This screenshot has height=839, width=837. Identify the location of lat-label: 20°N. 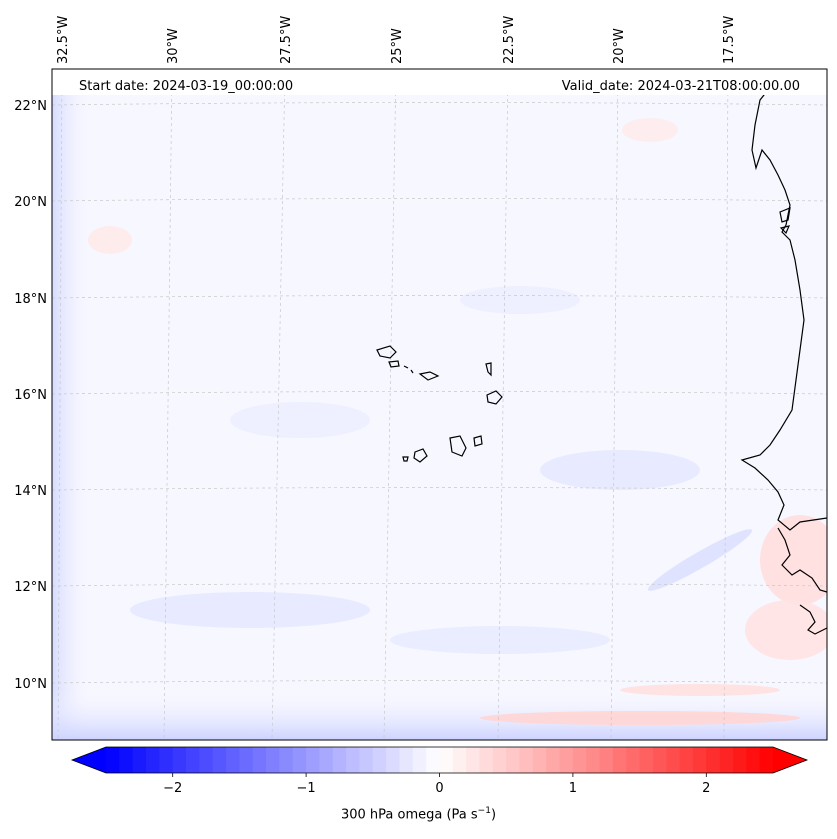
(30, 202).